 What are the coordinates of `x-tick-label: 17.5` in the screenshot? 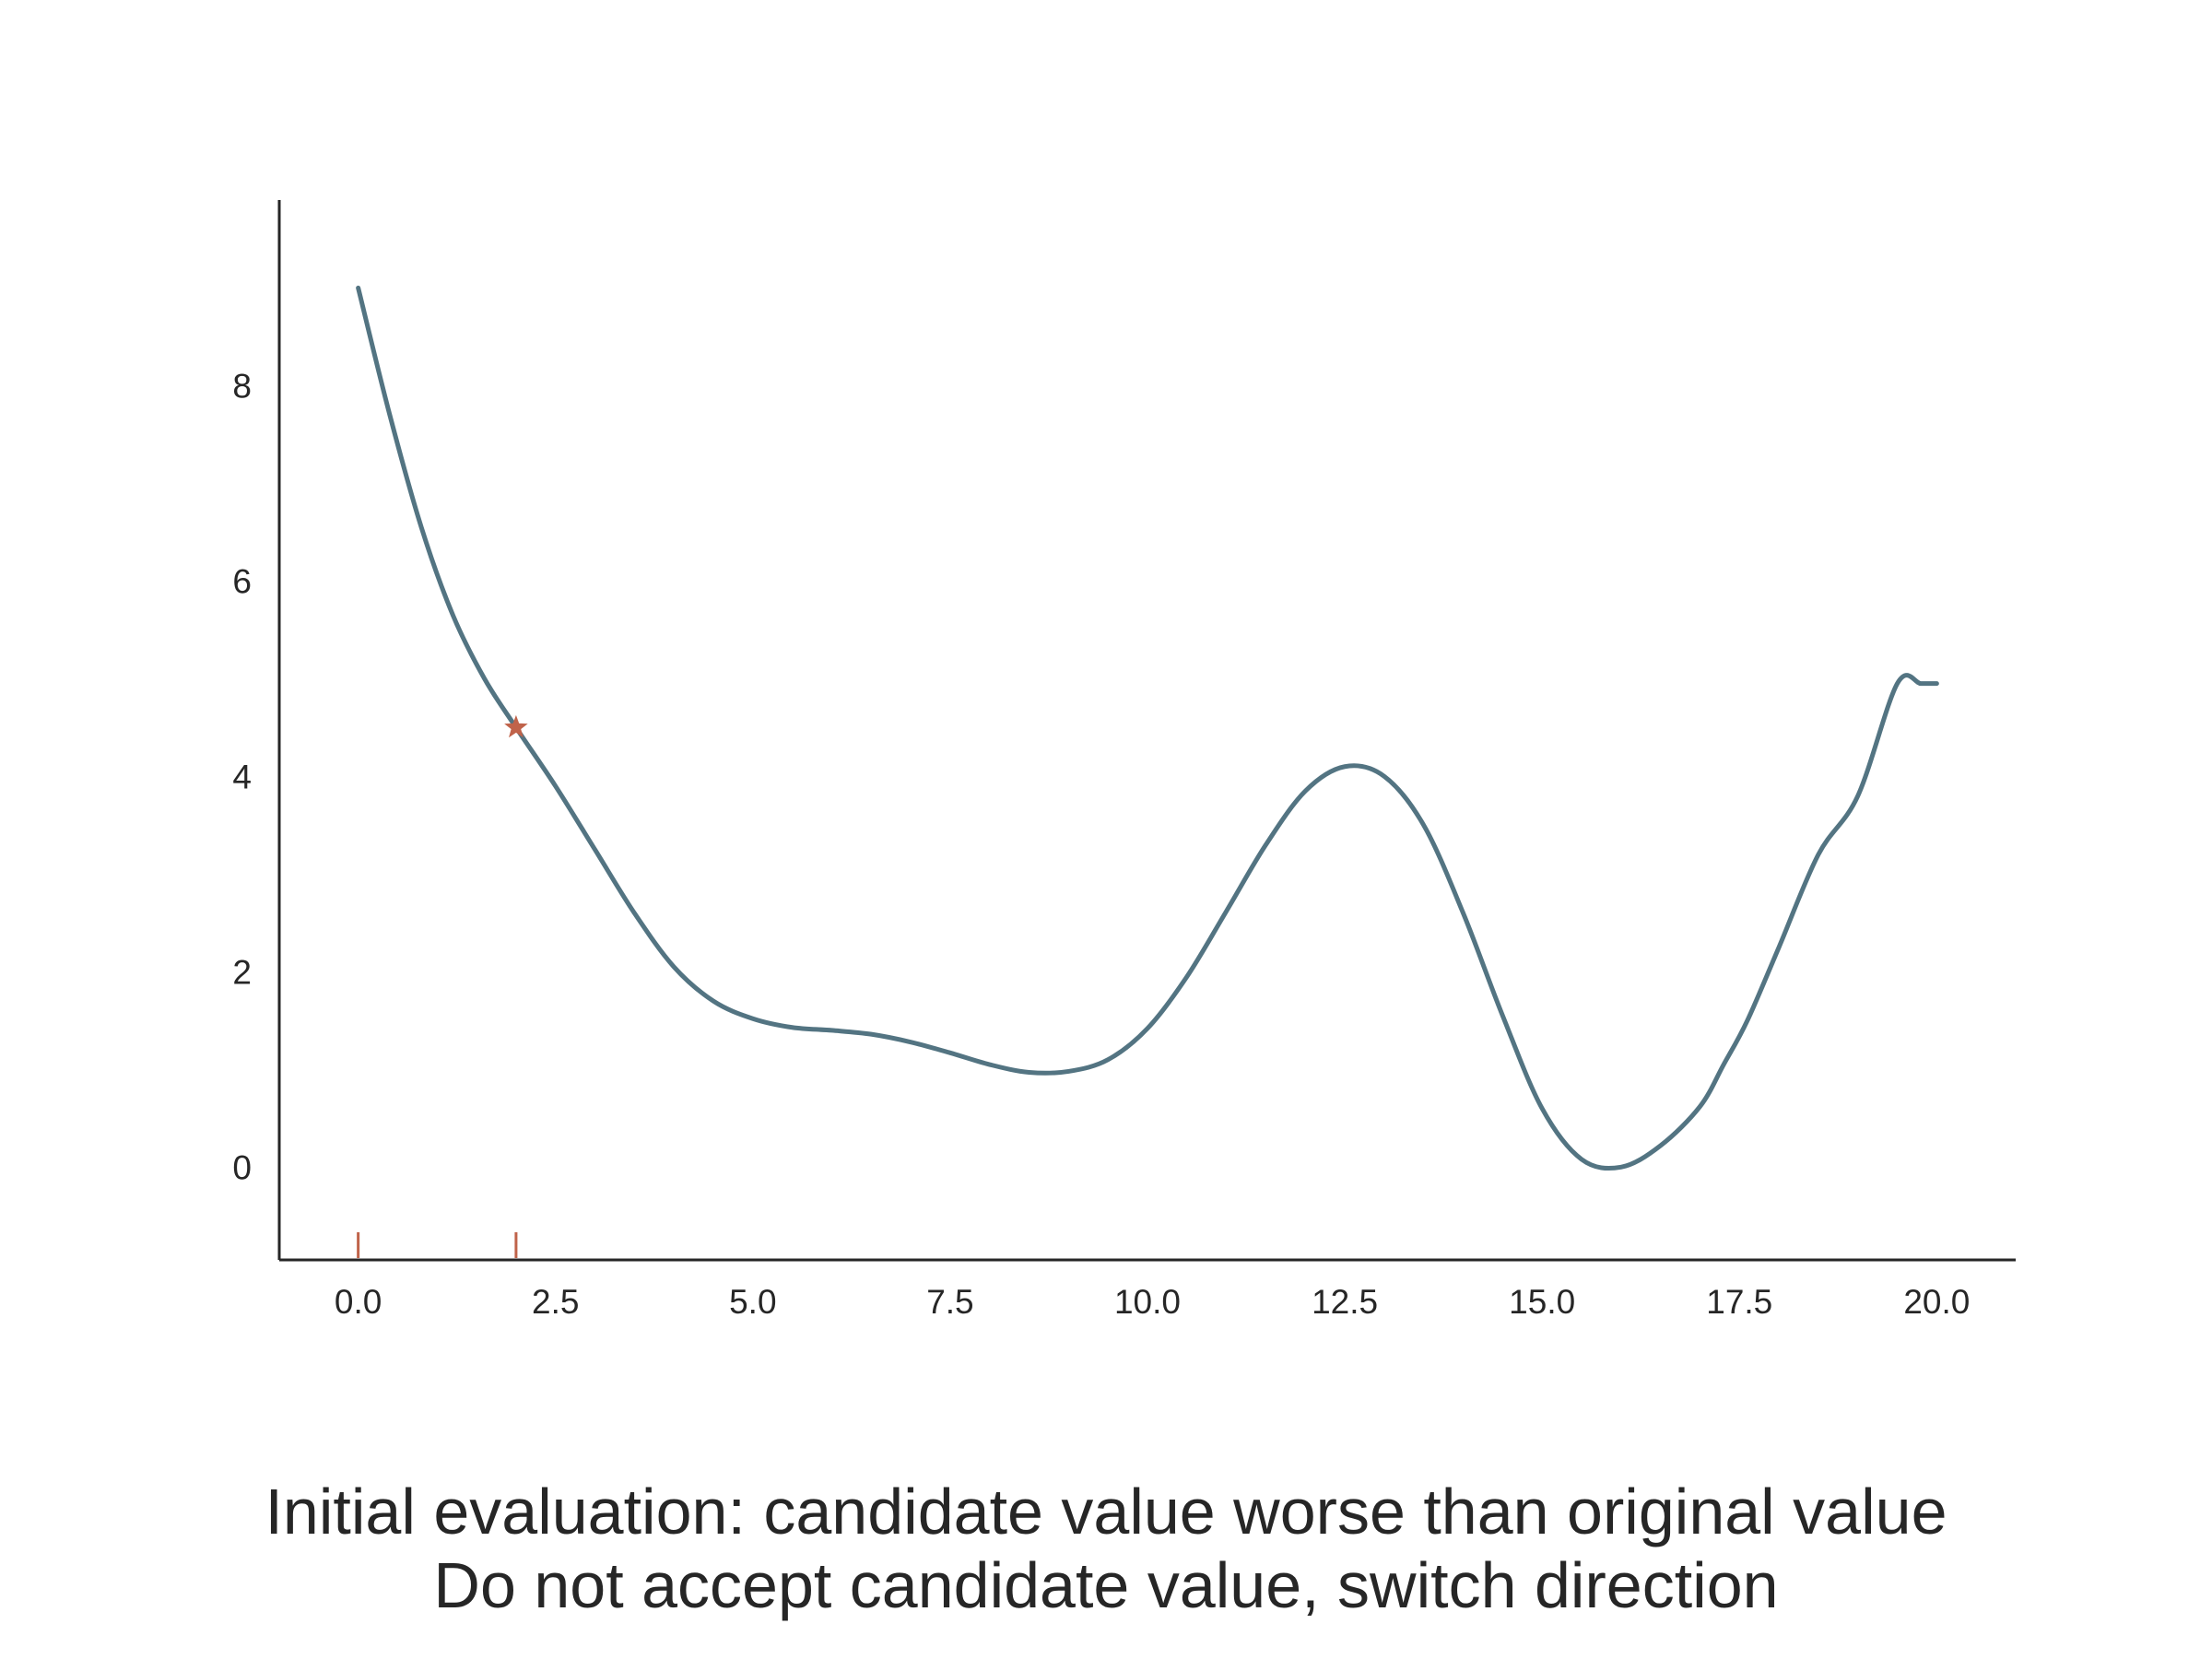 It's located at (1739, 1302).